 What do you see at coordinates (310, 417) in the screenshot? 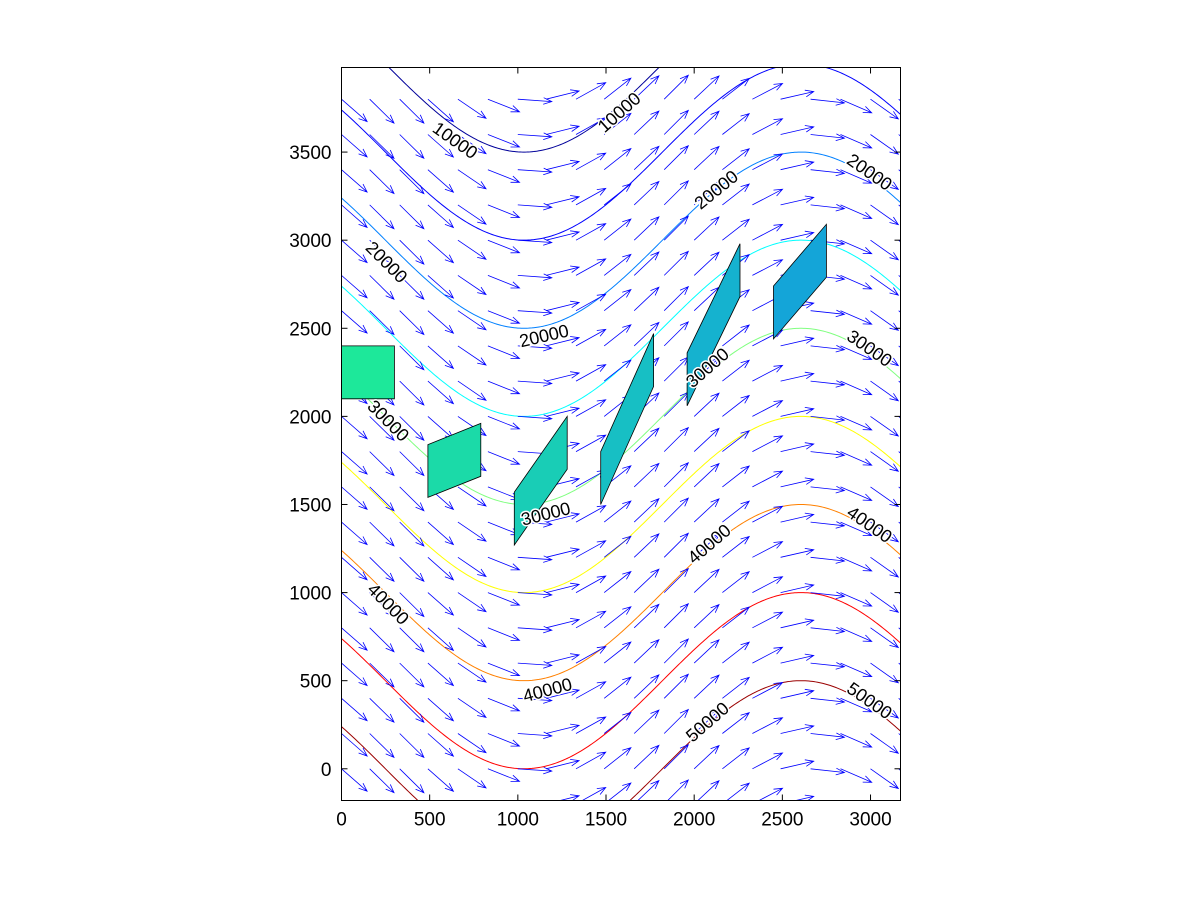
I see `y-tick-label: 2000` at bounding box center [310, 417].